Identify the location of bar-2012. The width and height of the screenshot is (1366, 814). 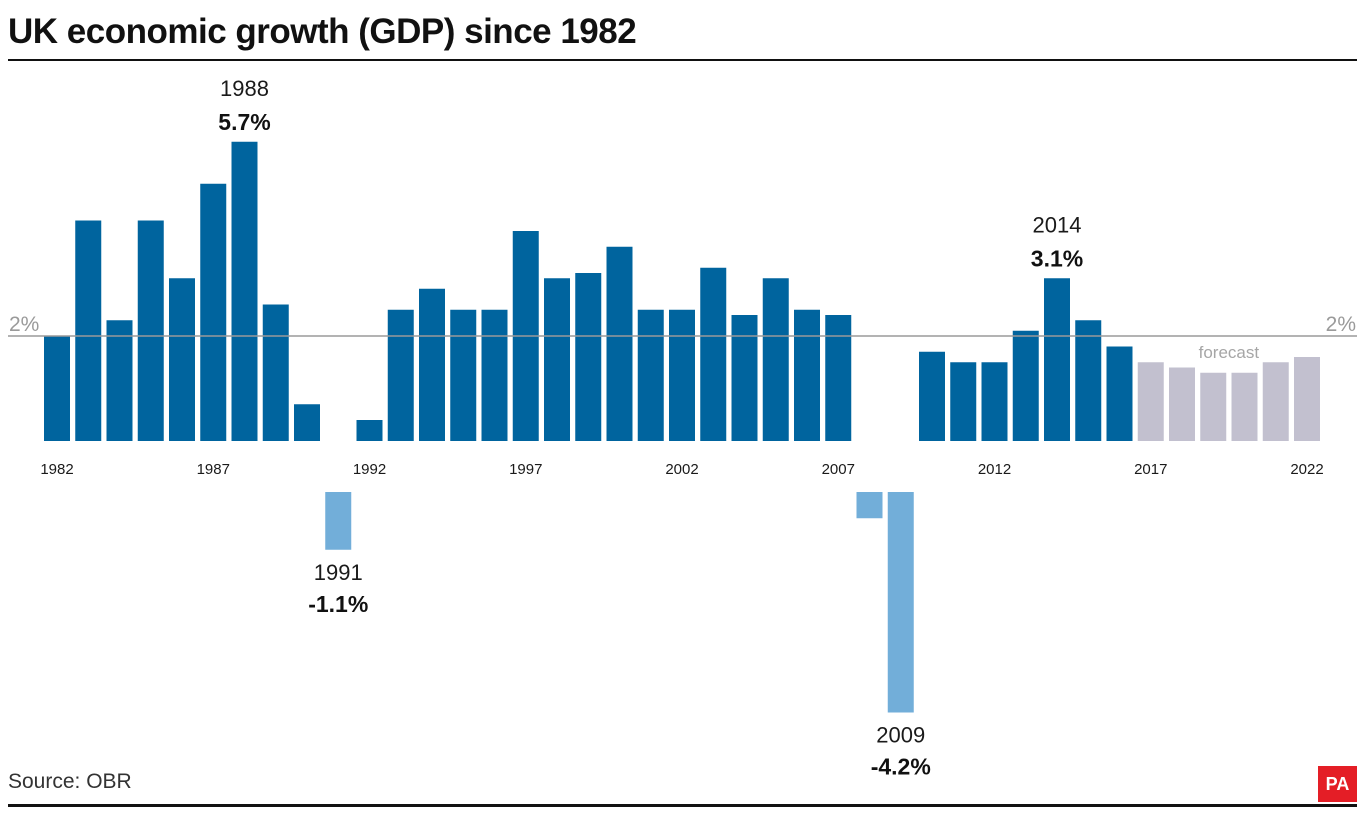
(994, 401).